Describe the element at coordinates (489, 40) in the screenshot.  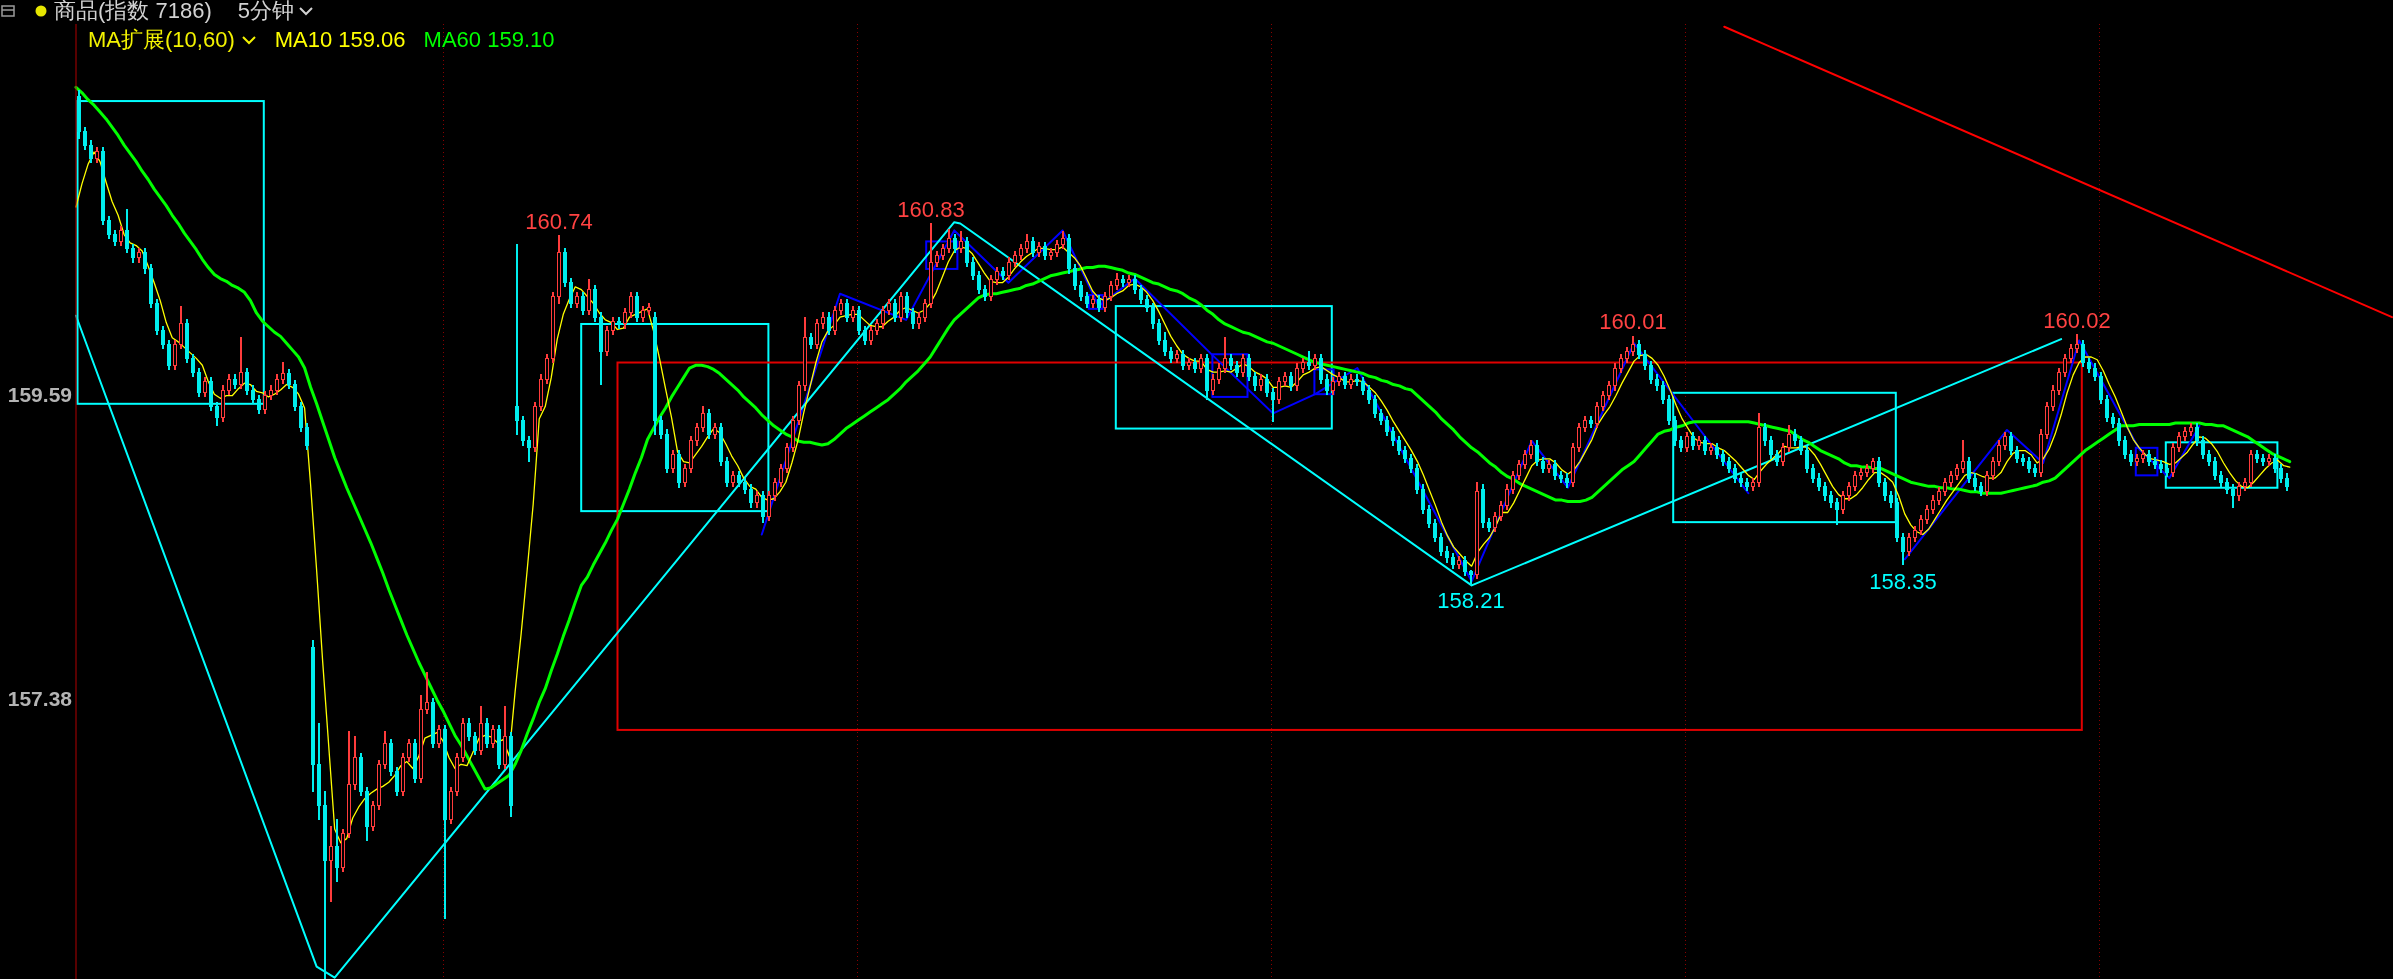
I see `text: MA60 159.10` at that location.